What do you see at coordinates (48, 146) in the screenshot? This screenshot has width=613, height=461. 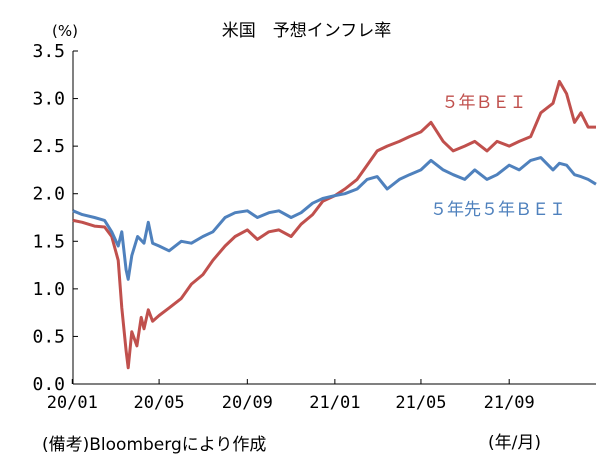 I see `y-tick-label: 2.5` at bounding box center [48, 146].